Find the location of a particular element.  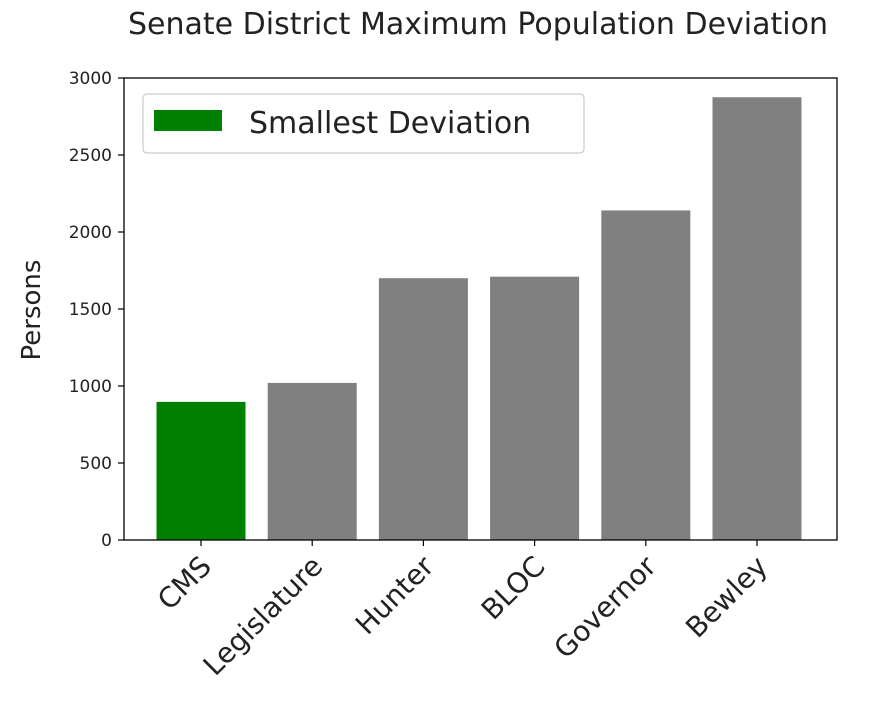

bar-bloc is located at coordinates (535, 408).